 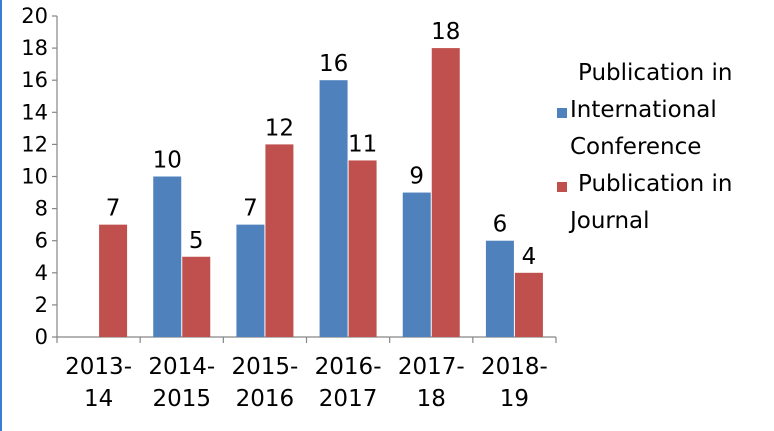 What do you see at coordinates (445, 32) in the screenshot?
I see `data-label: 18` at bounding box center [445, 32].